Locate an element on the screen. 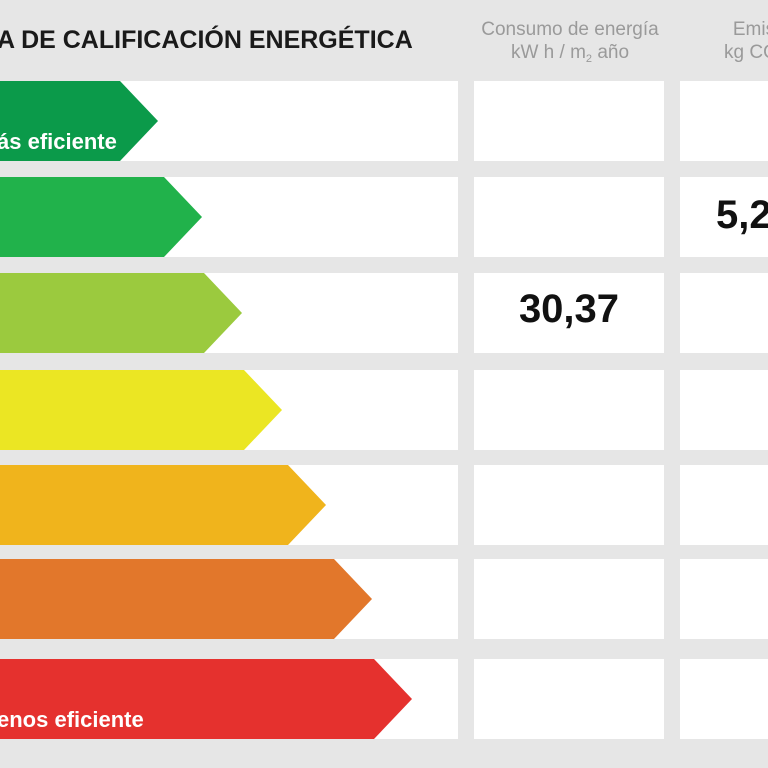  column-header-emisiones-line1: Emis is located at coordinates (750, 29).